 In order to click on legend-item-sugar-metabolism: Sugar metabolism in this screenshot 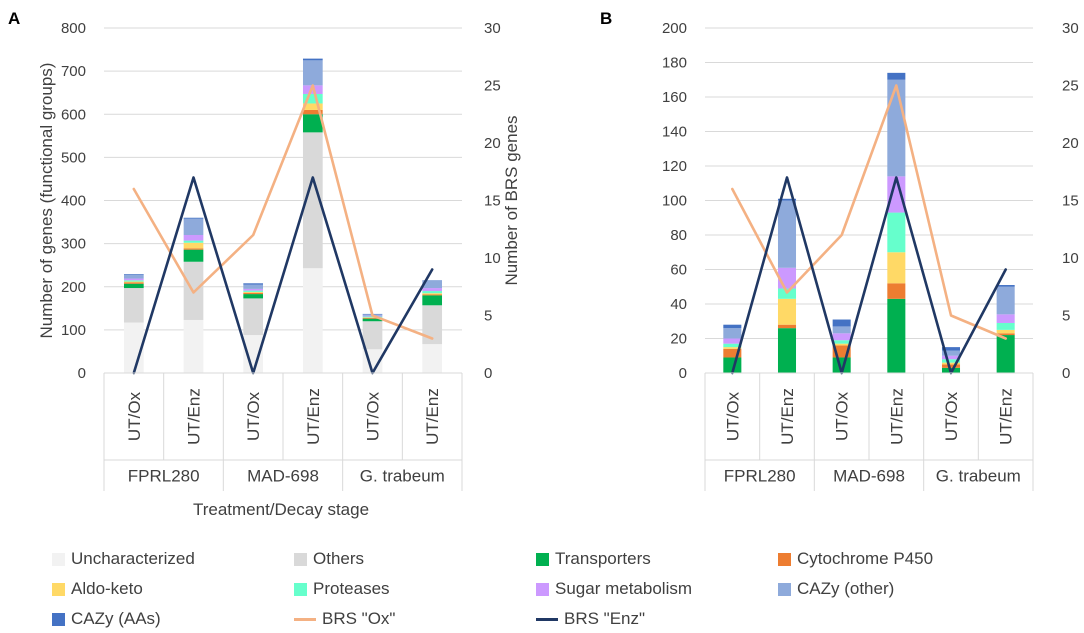, I will do `click(614, 589)`.